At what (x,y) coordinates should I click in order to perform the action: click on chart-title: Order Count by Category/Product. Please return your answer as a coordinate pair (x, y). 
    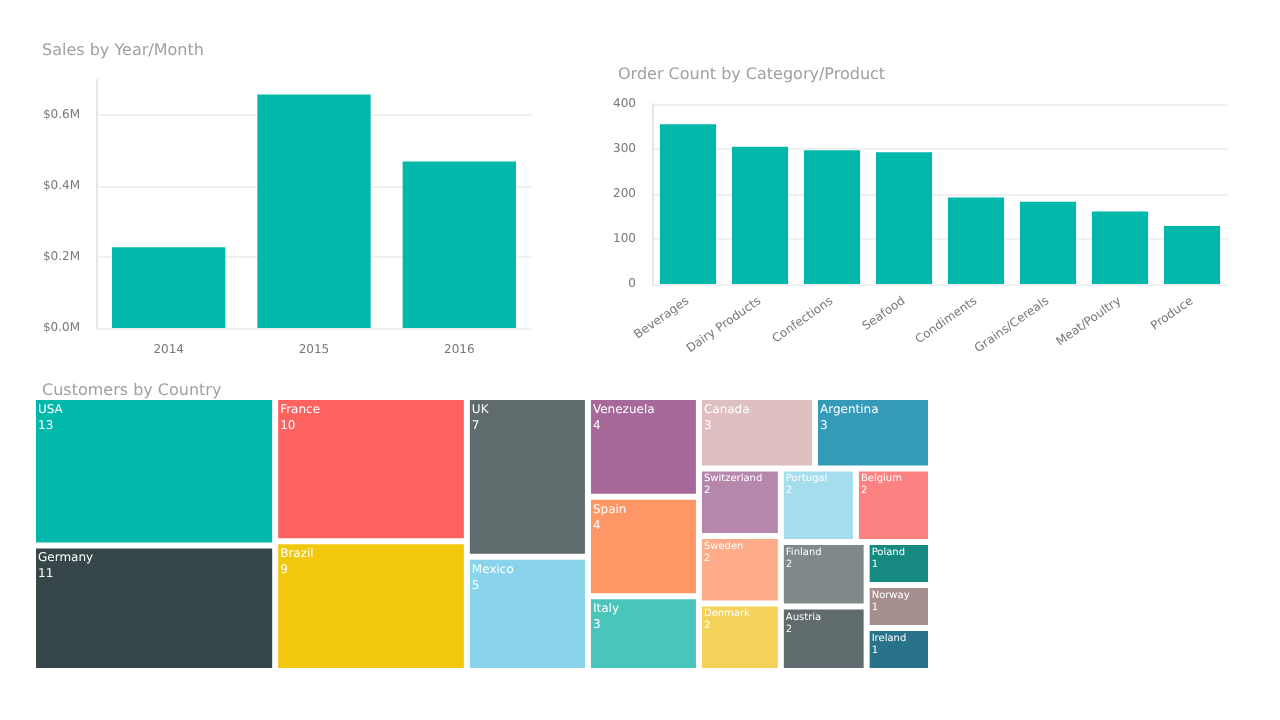
    Looking at the image, I should click on (752, 74).